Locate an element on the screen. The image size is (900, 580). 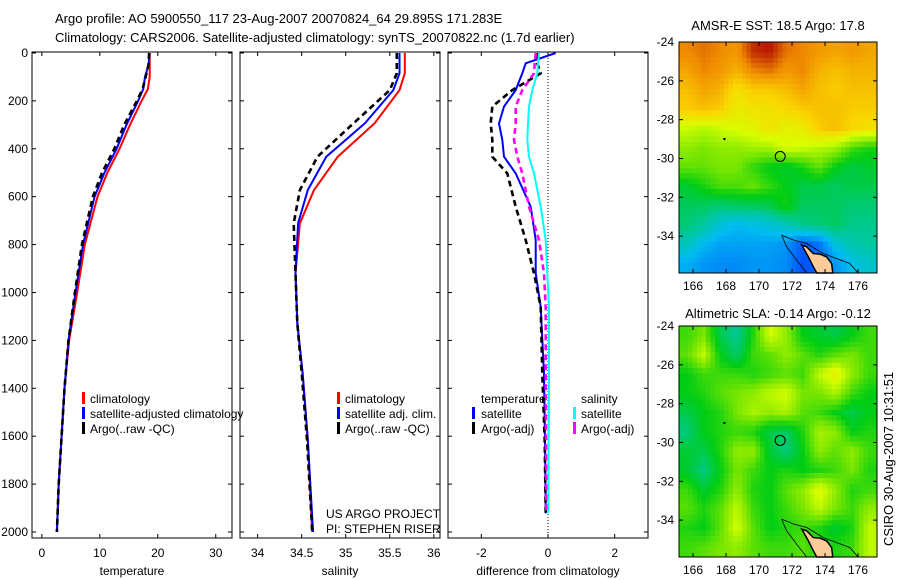
sla-map-title: Altimetric SLA: -0.14 Argo: -0.12 is located at coordinates (778, 313).